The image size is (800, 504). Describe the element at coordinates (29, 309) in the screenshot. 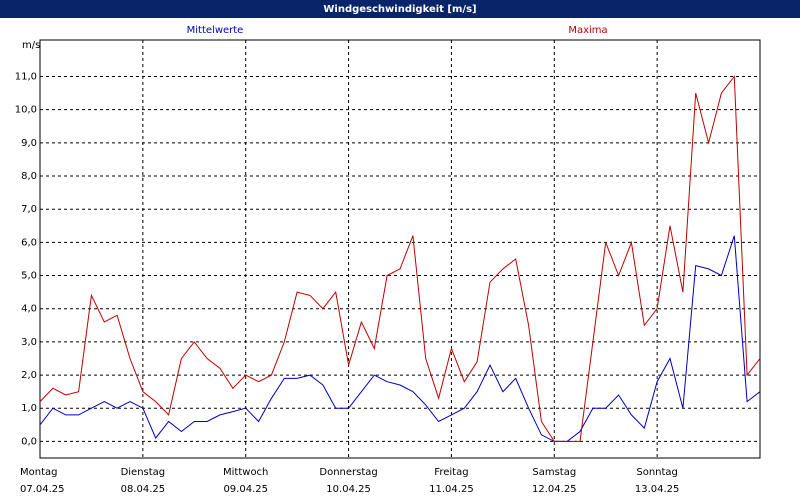

I see `y-tick-label: 4,0` at that location.